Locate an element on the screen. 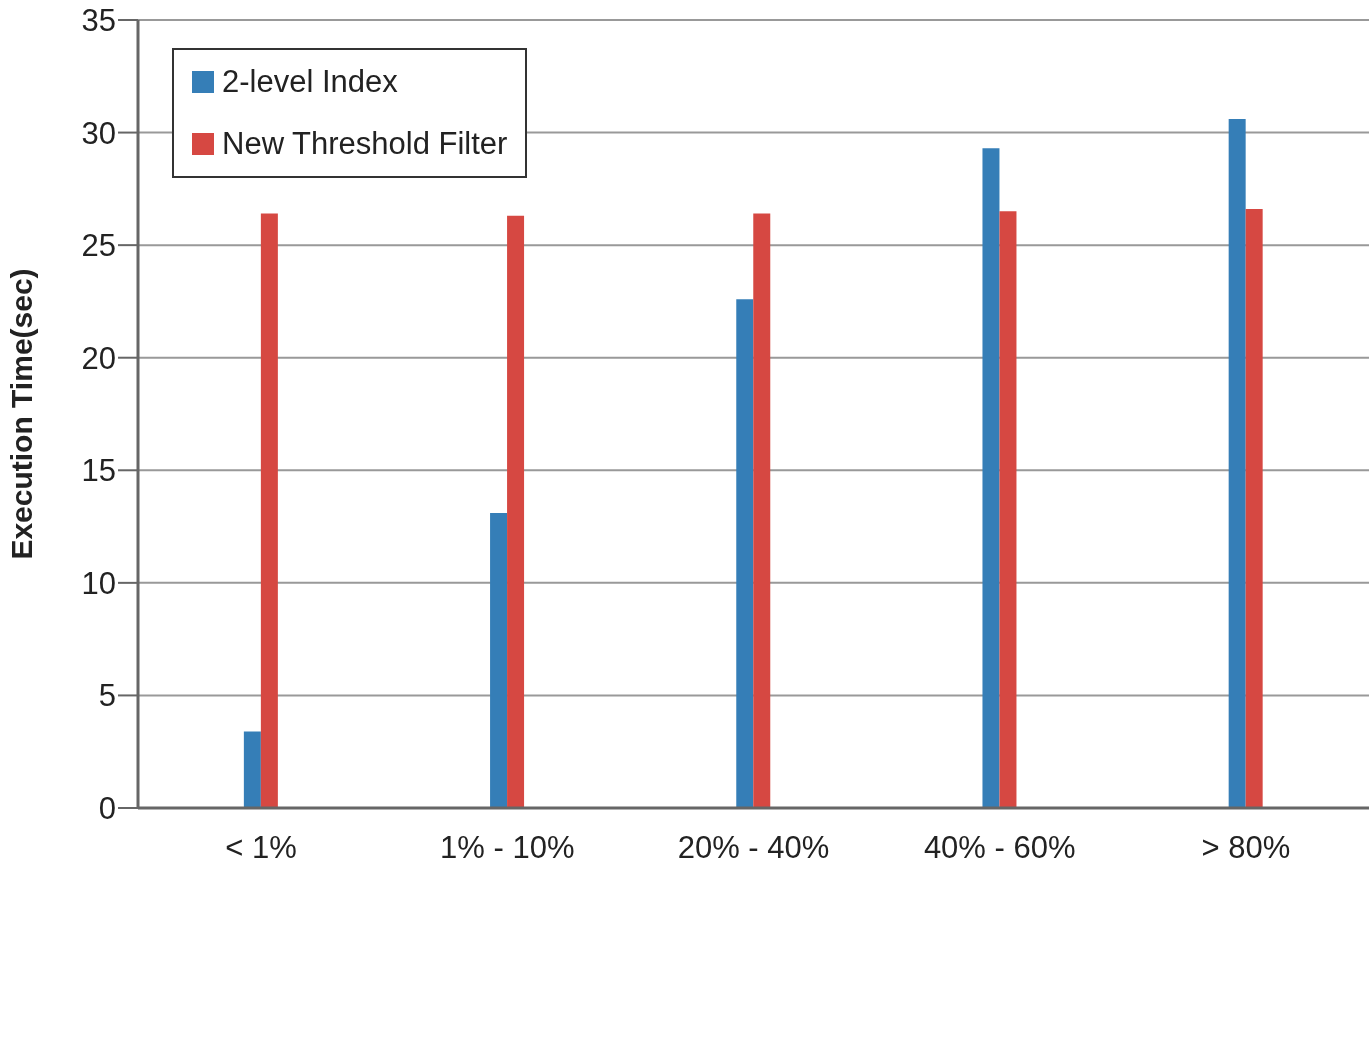  y-tick-label: 20 is located at coordinates (98, 358).